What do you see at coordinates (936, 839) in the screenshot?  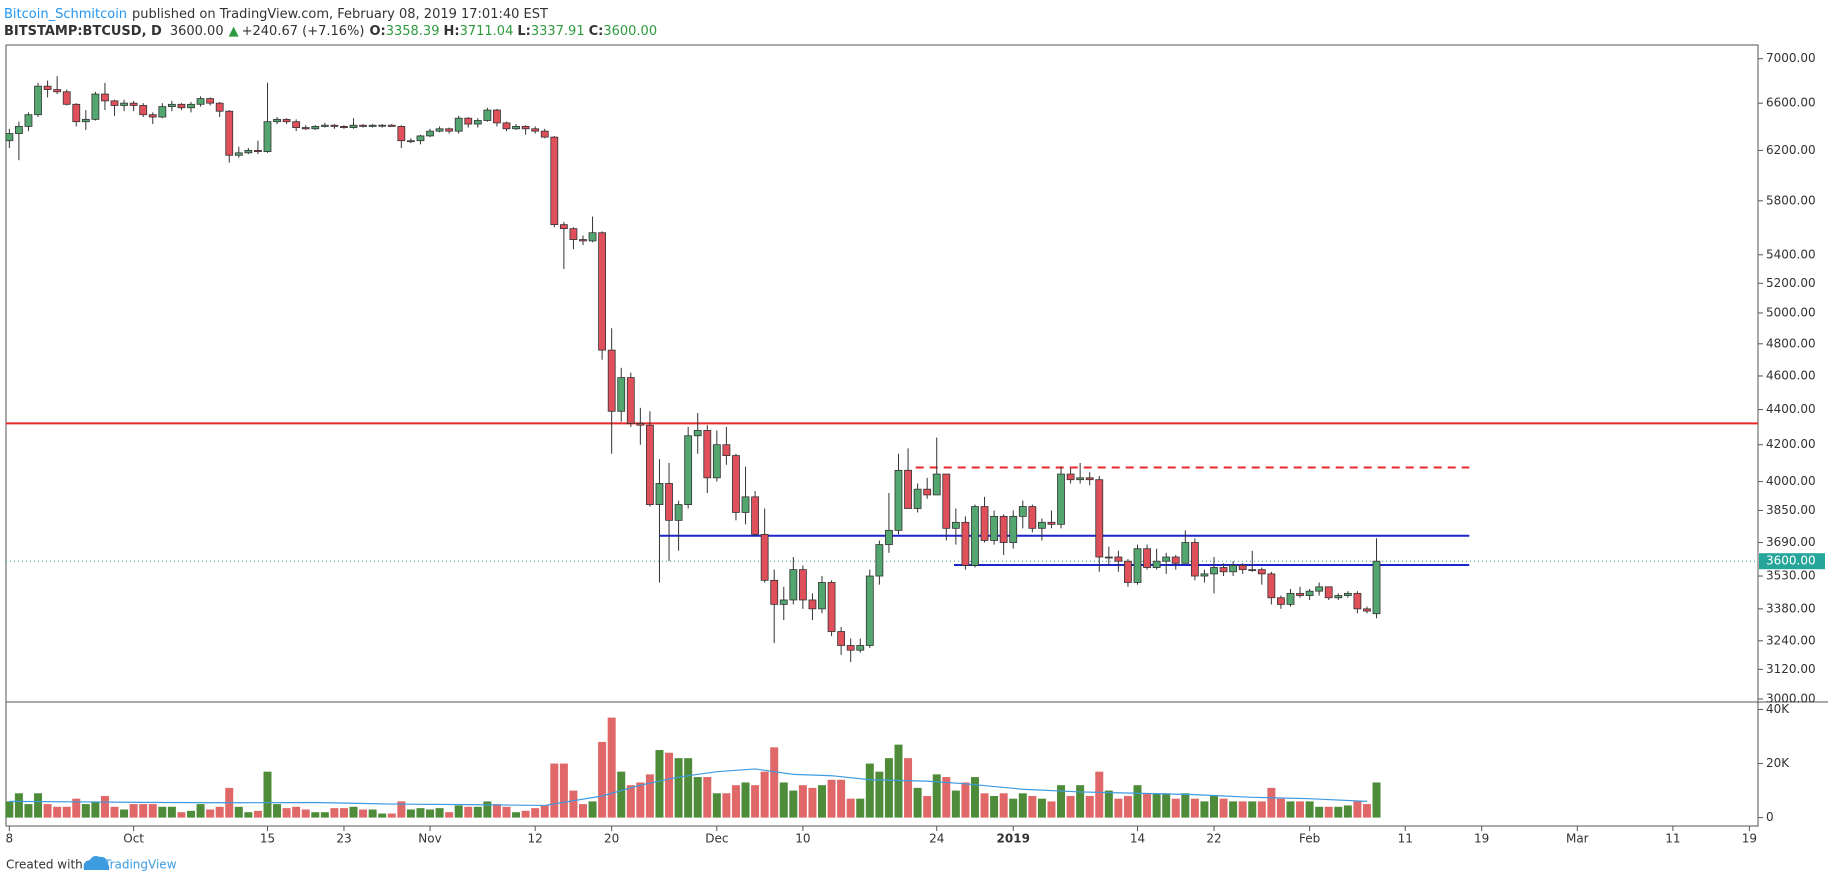 I see `x-tick-label: 24` at bounding box center [936, 839].